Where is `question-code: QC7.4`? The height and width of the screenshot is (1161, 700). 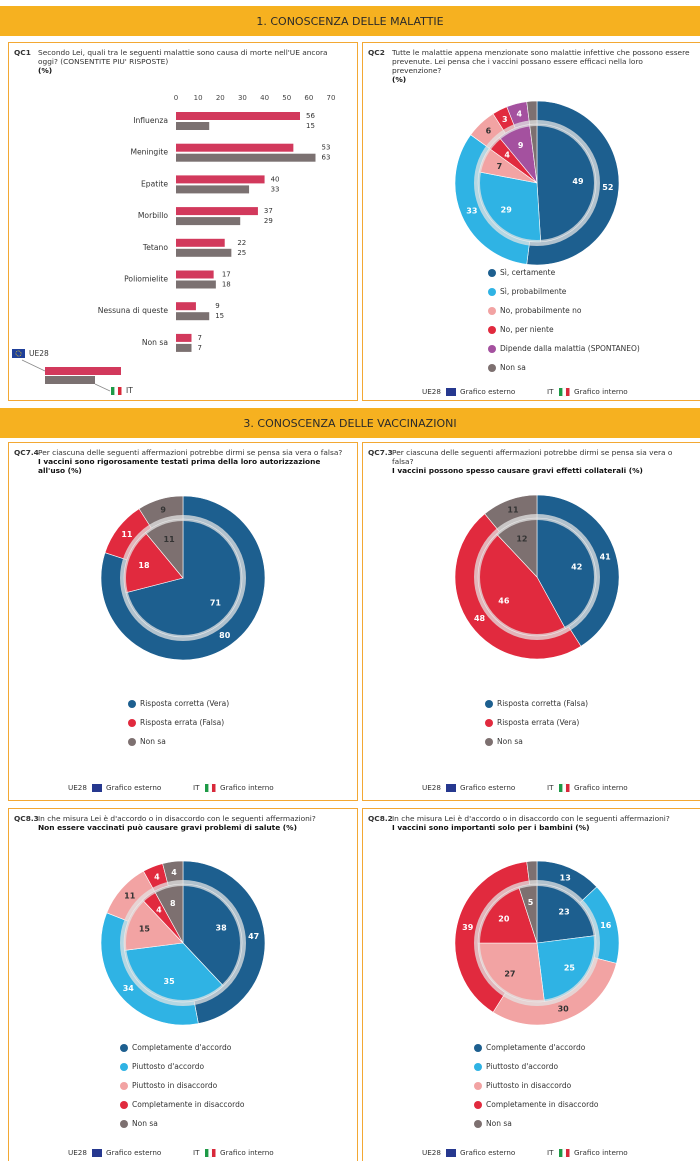 question-code: QC7.4 is located at coordinates (26, 452).